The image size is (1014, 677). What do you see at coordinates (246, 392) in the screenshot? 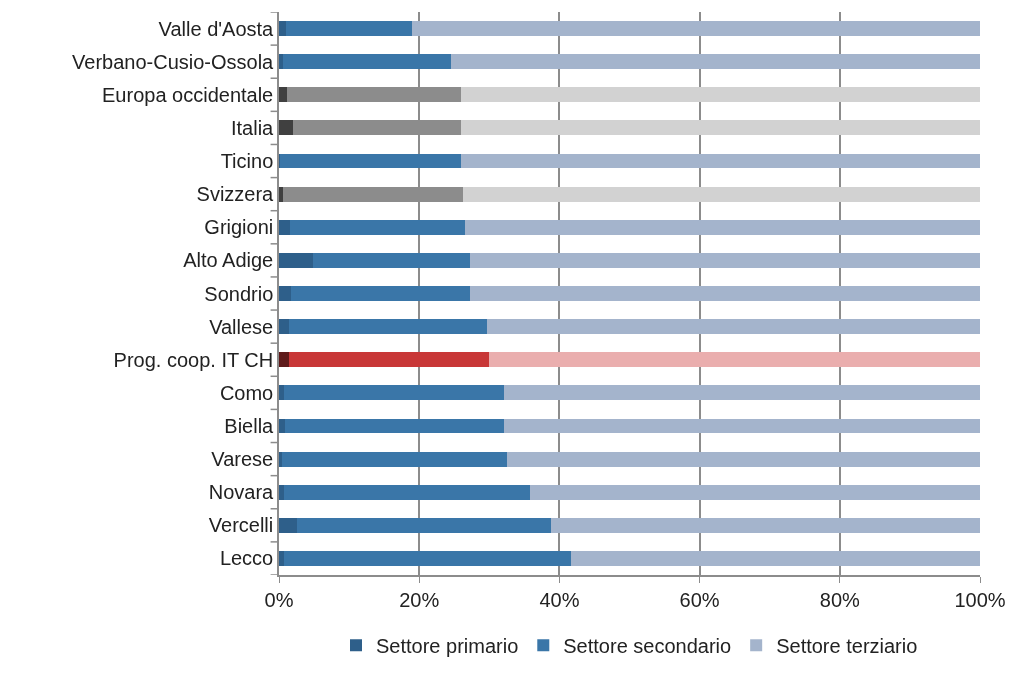
I see `y-tick-label: Como` at bounding box center [246, 392].